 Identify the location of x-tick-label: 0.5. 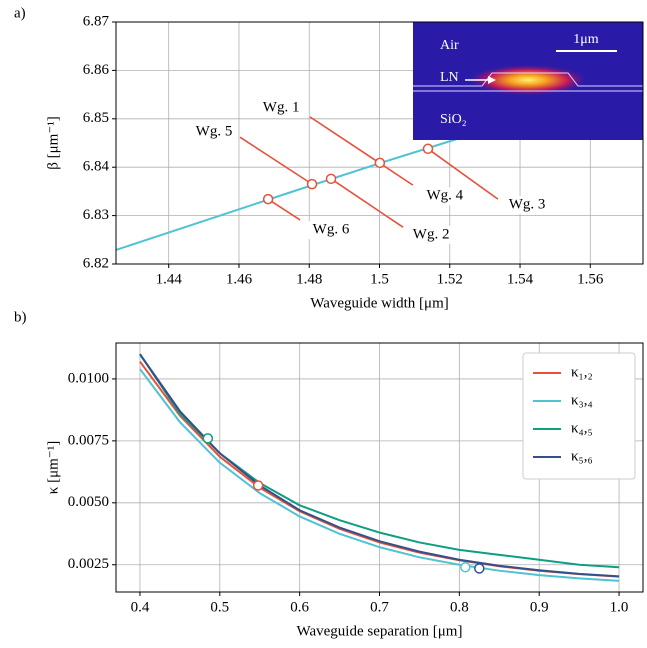
(219, 607).